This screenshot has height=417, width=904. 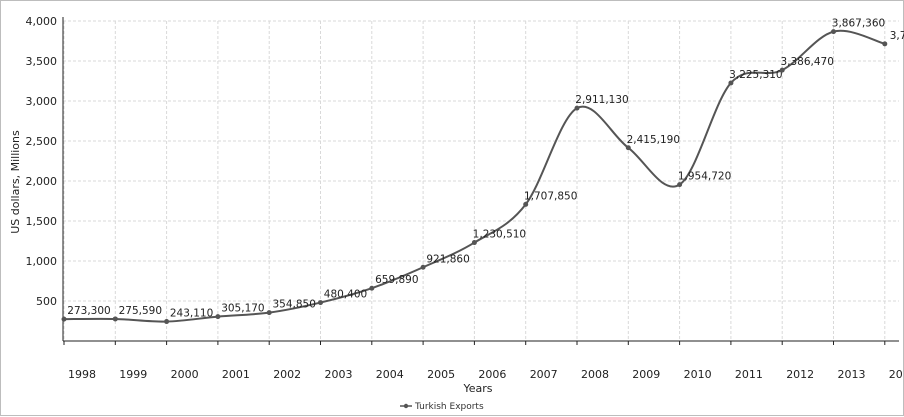 I want to click on data-label: 354,850, so click(x=293, y=305).